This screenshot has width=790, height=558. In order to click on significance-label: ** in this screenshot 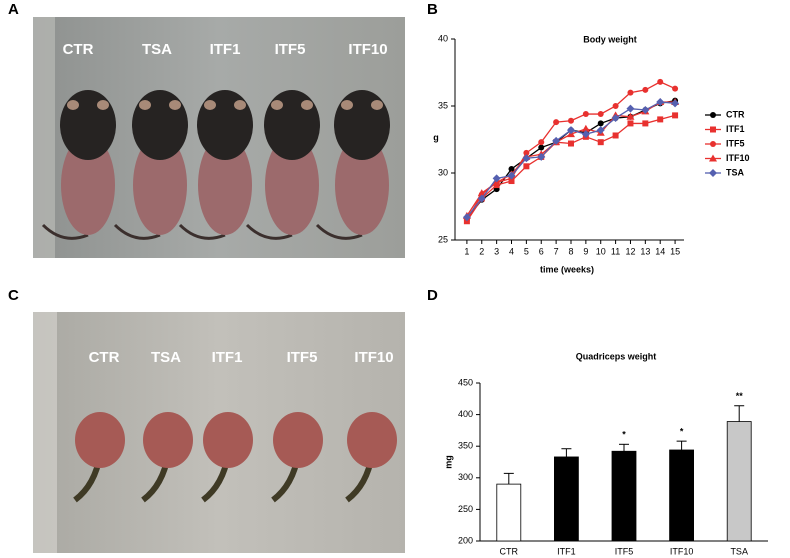, I will do `click(740, 396)`.